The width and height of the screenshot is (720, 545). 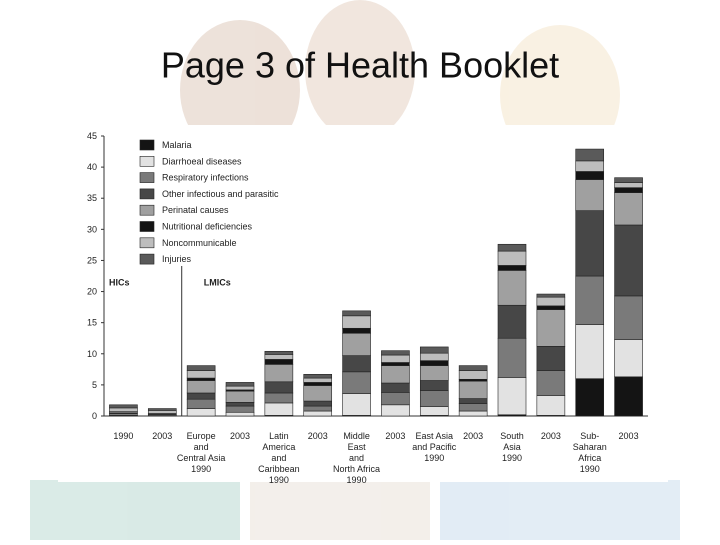 What do you see at coordinates (177, 259) in the screenshot?
I see `legend-label: Injuries` at bounding box center [177, 259].